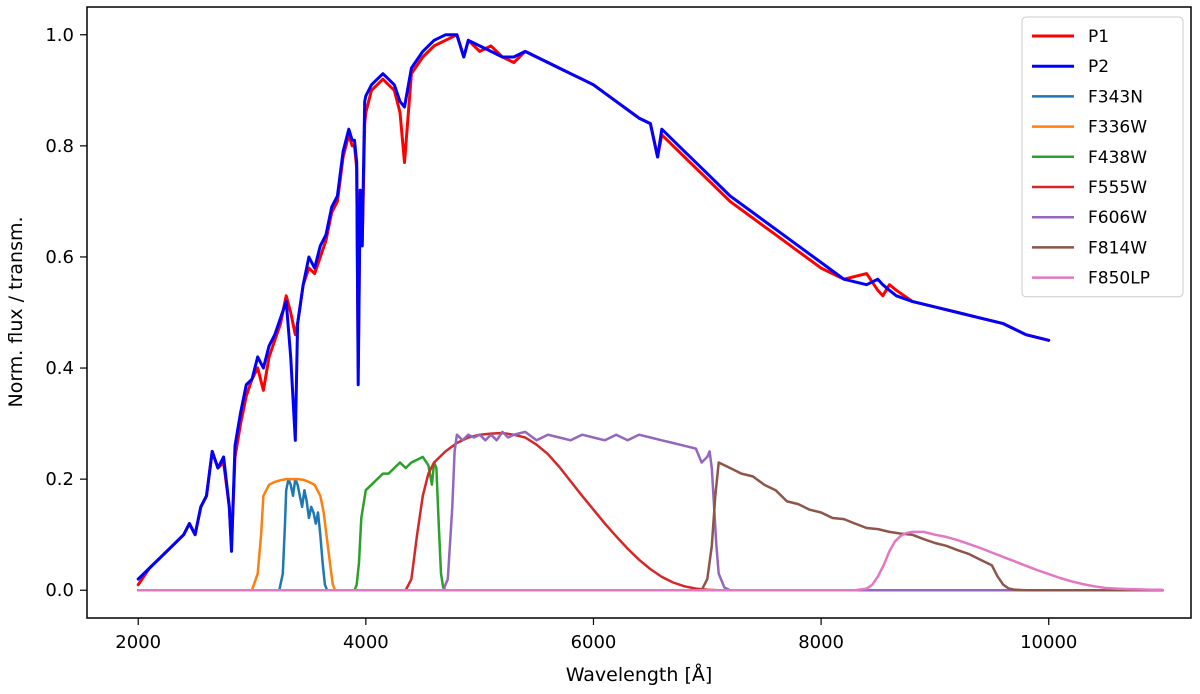 The image size is (1200, 694). I want to click on y-tick-label: 1.0, so click(59, 35).